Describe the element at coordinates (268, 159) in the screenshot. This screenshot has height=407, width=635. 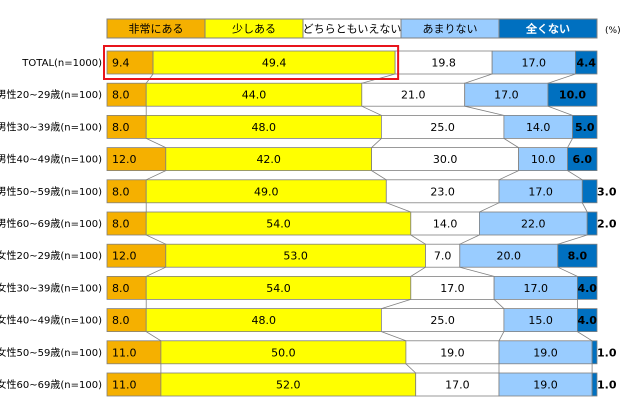
I see `value-label: 42.0` at that location.